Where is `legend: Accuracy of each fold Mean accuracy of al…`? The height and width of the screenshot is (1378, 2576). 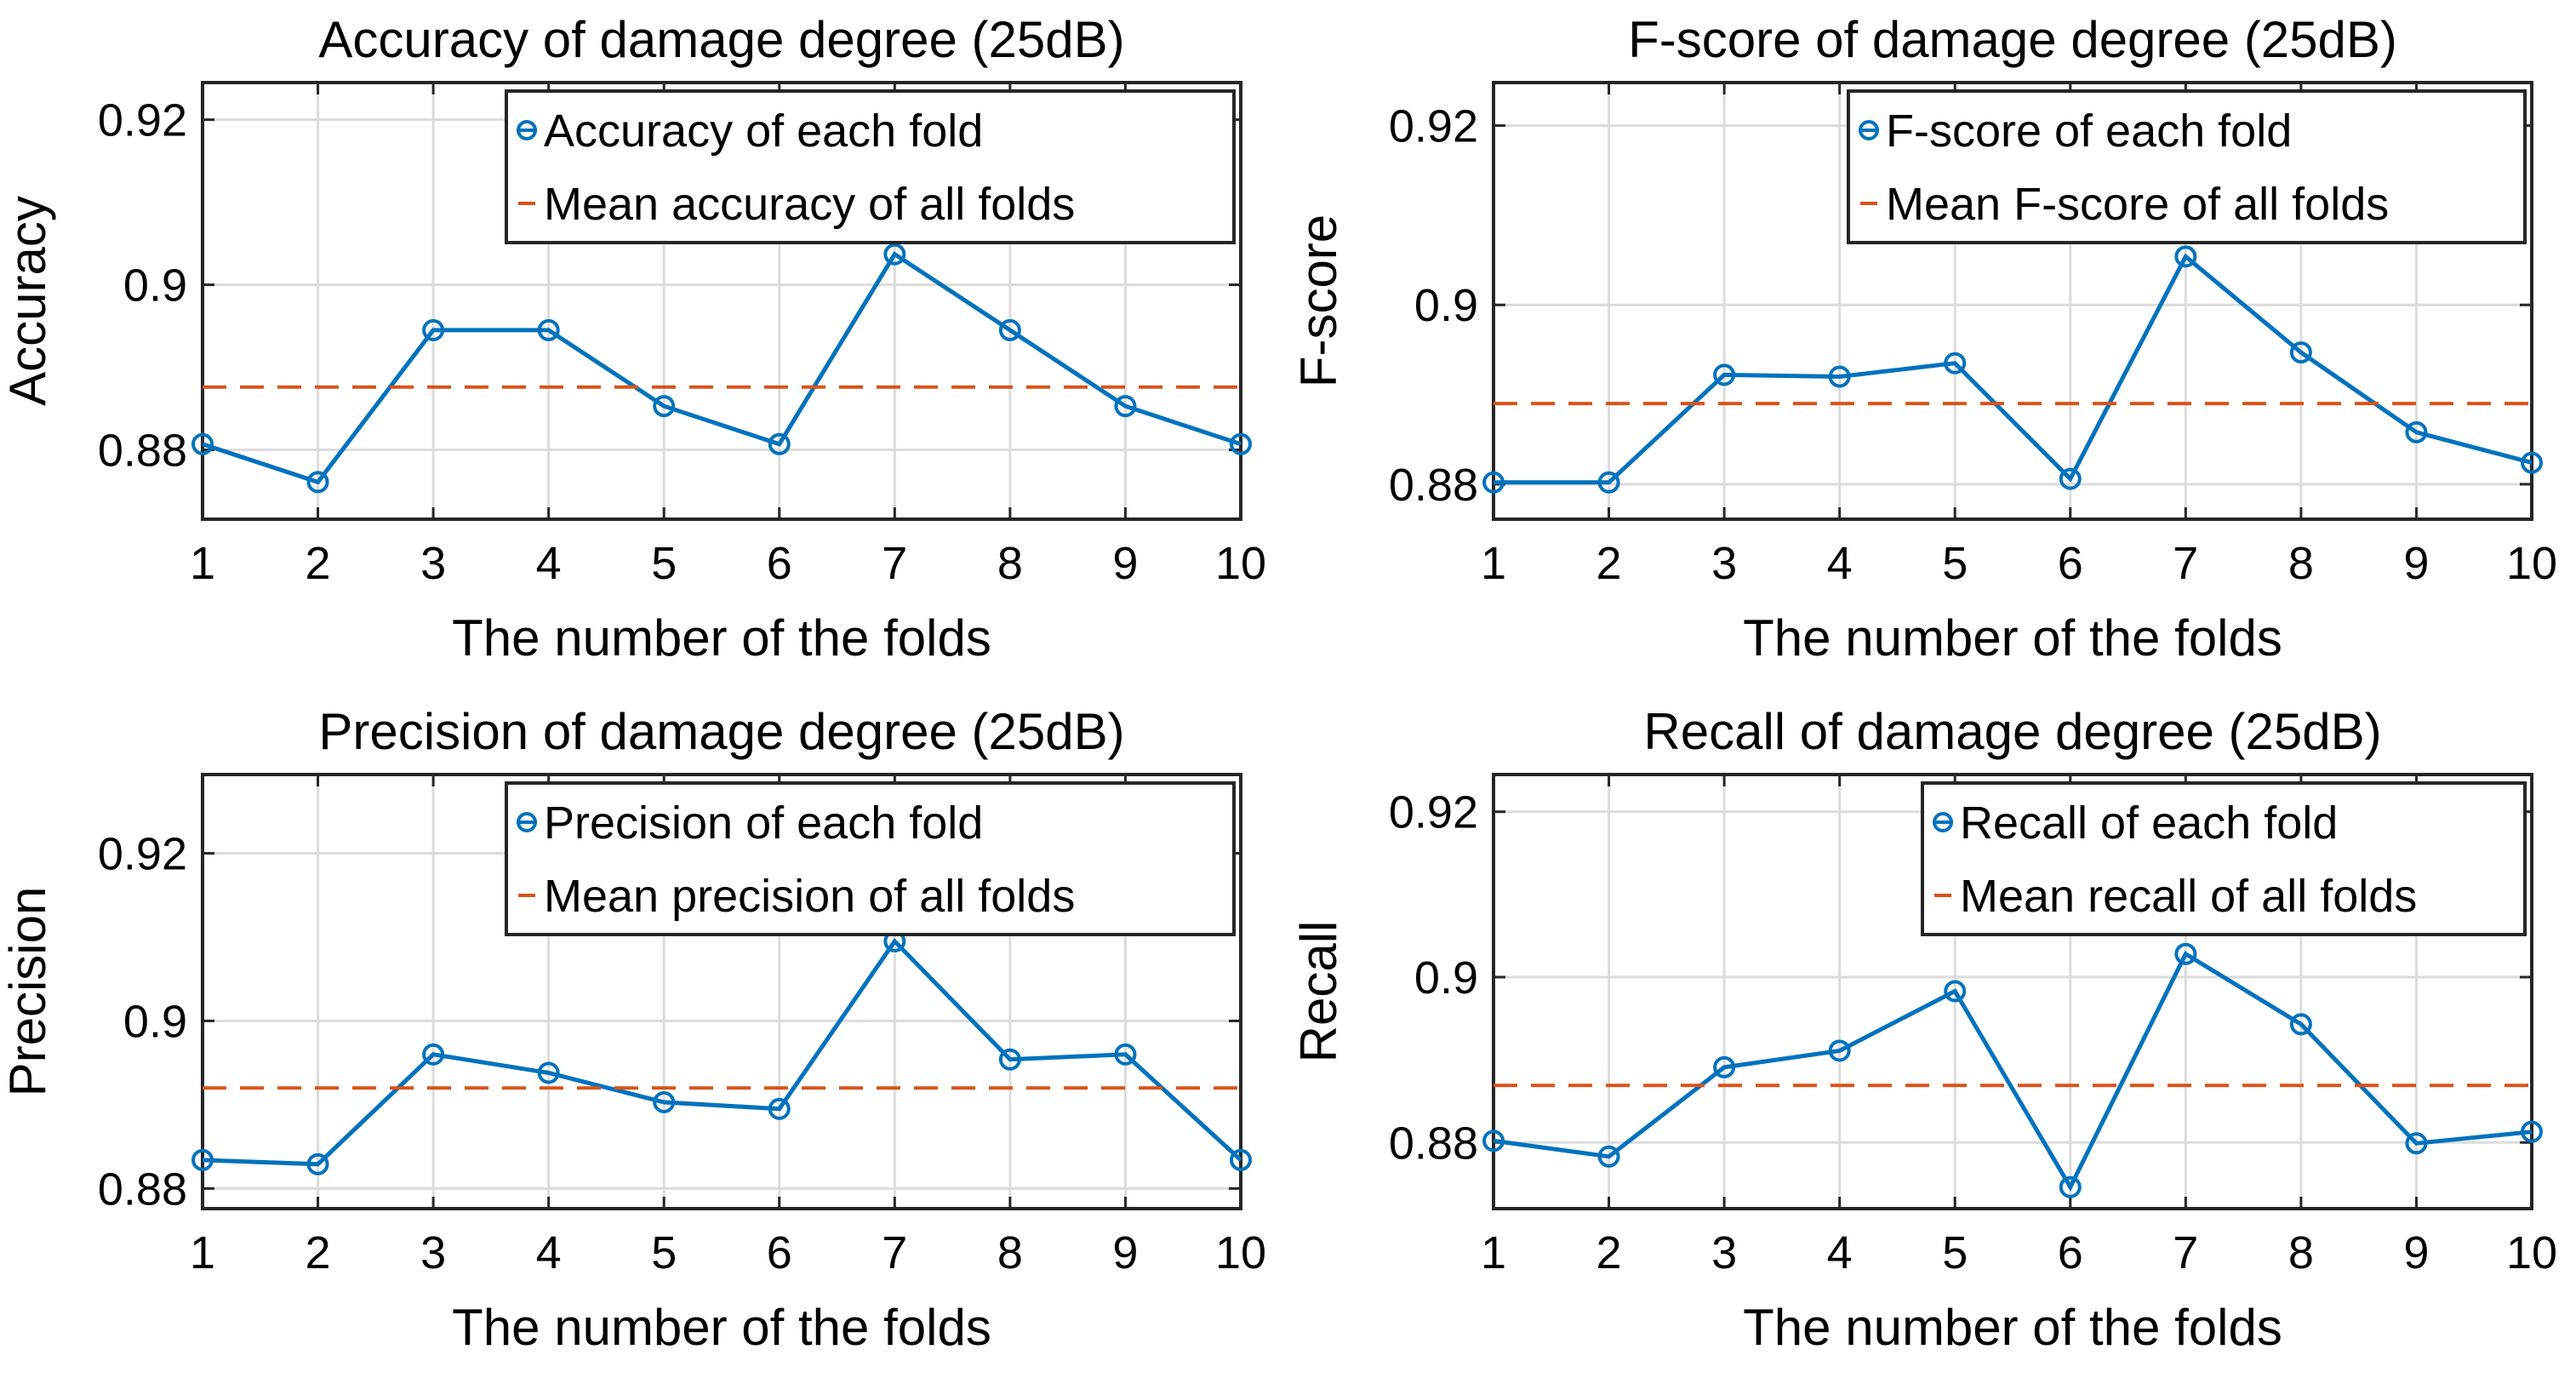
legend: Accuracy of each fold Mean accuracy of al… is located at coordinates (870, 166).